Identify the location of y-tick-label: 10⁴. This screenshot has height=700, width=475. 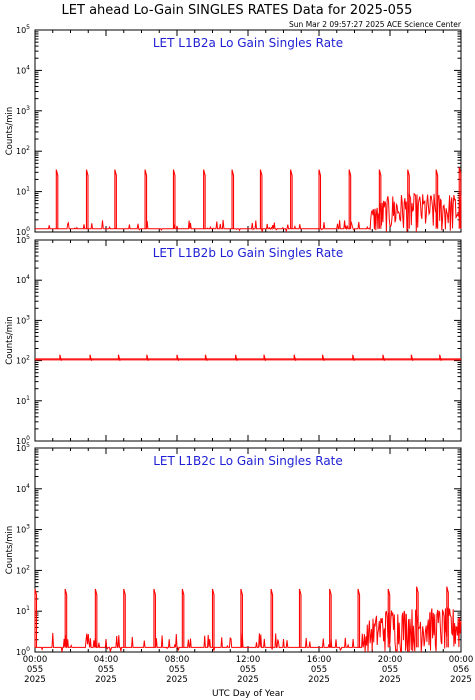
(23, 69).